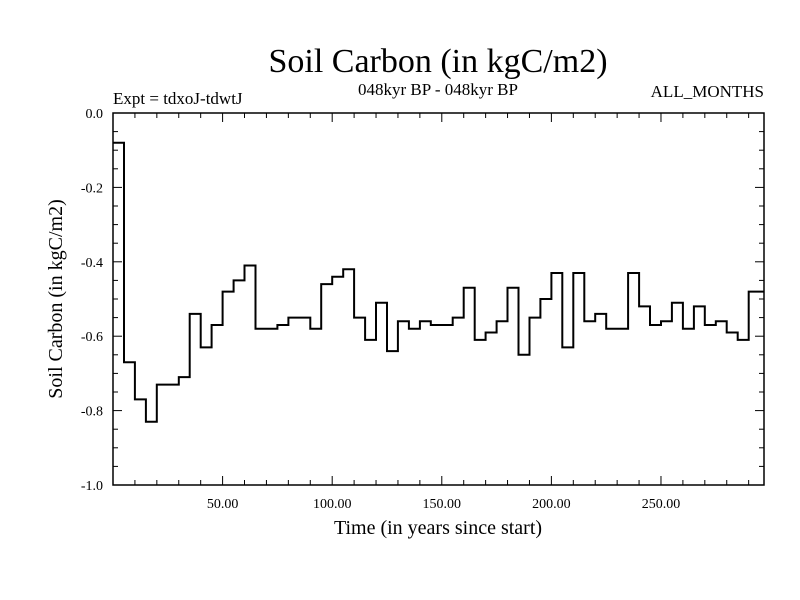 Image resolution: width=800 pixels, height=600 pixels. I want to click on y-tick-label: -1.0, so click(92, 486).